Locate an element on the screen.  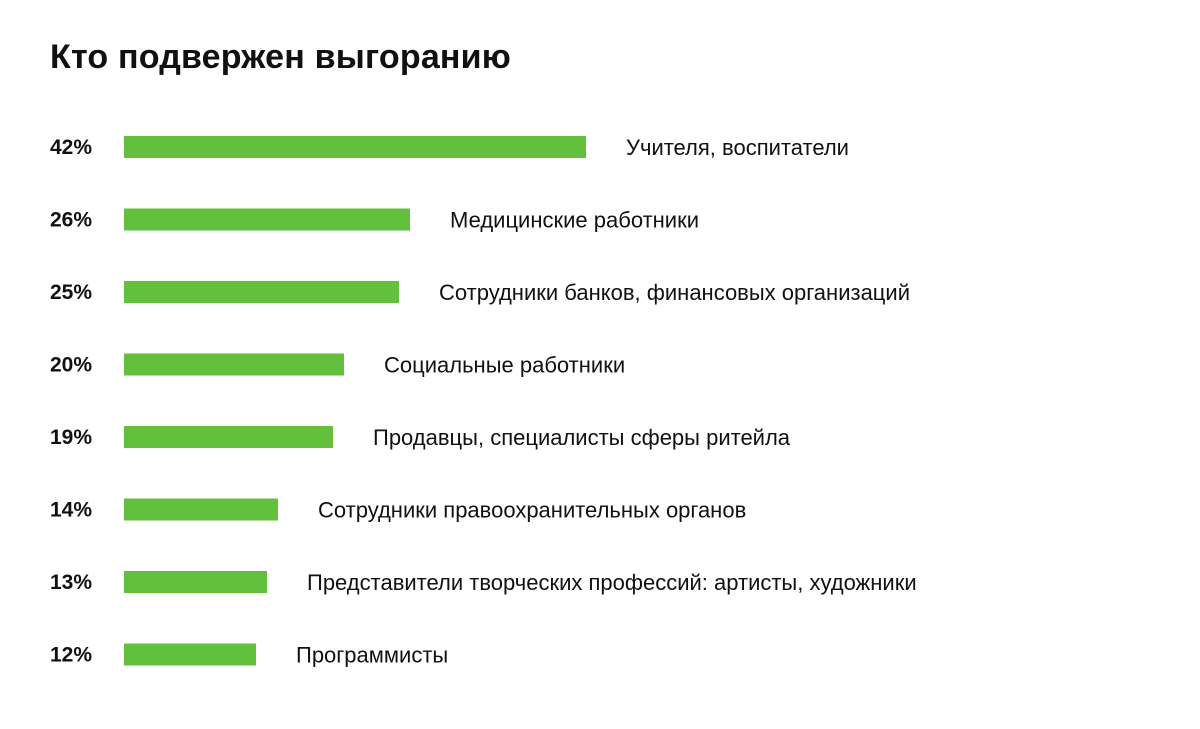
value-label: 13% is located at coordinates (71, 582).